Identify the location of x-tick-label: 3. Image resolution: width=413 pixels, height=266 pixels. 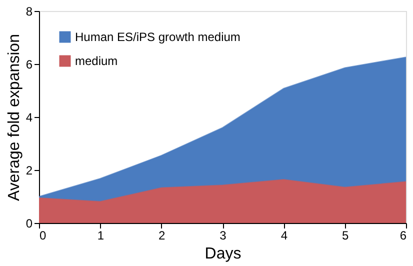
(223, 235).